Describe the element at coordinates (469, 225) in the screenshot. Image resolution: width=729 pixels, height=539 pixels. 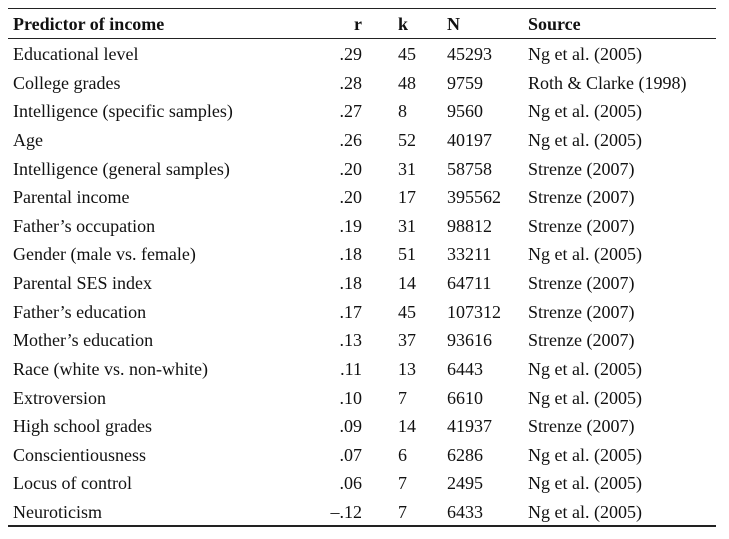
I see `n-value-cell: 98812` at that location.